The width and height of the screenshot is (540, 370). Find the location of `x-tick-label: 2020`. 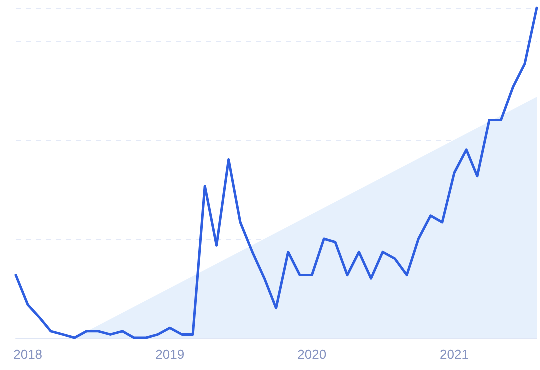

x-tick-label: 2020 is located at coordinates (312, 354).